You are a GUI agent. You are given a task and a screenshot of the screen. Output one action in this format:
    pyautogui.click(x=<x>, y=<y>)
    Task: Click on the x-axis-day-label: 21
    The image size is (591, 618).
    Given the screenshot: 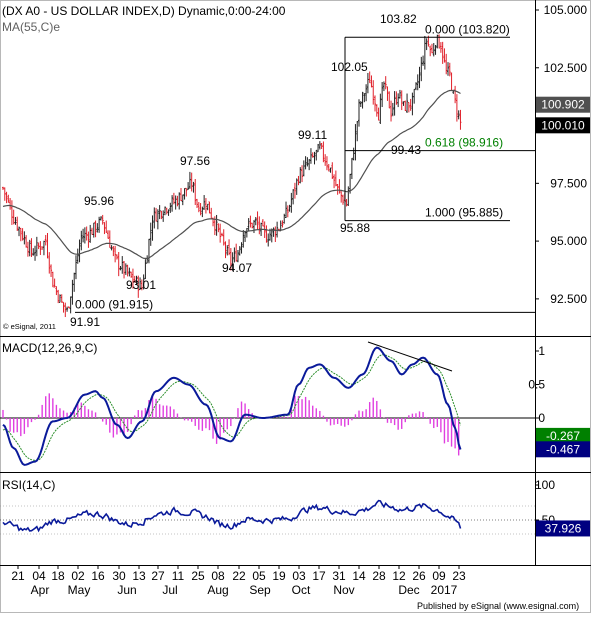 What is the action you would take?
    pyautogui.click(x=18, y=576)
    